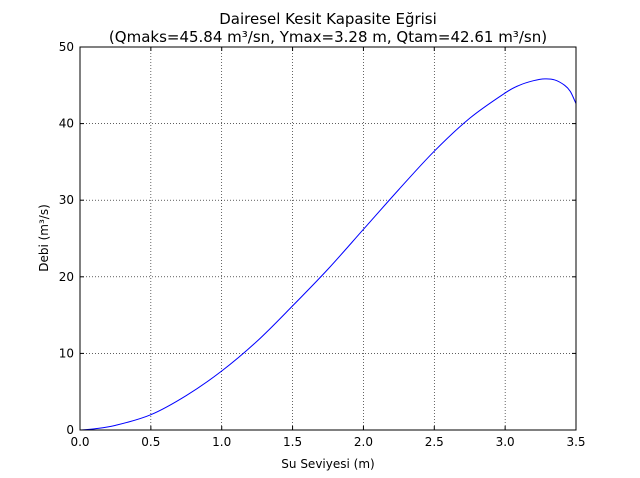 The image size is (640, 478). What do you see at coordinates (292, 442) in the screenshot?
I see `x-tick-label: 1.5` at bounding box center [292, 442].